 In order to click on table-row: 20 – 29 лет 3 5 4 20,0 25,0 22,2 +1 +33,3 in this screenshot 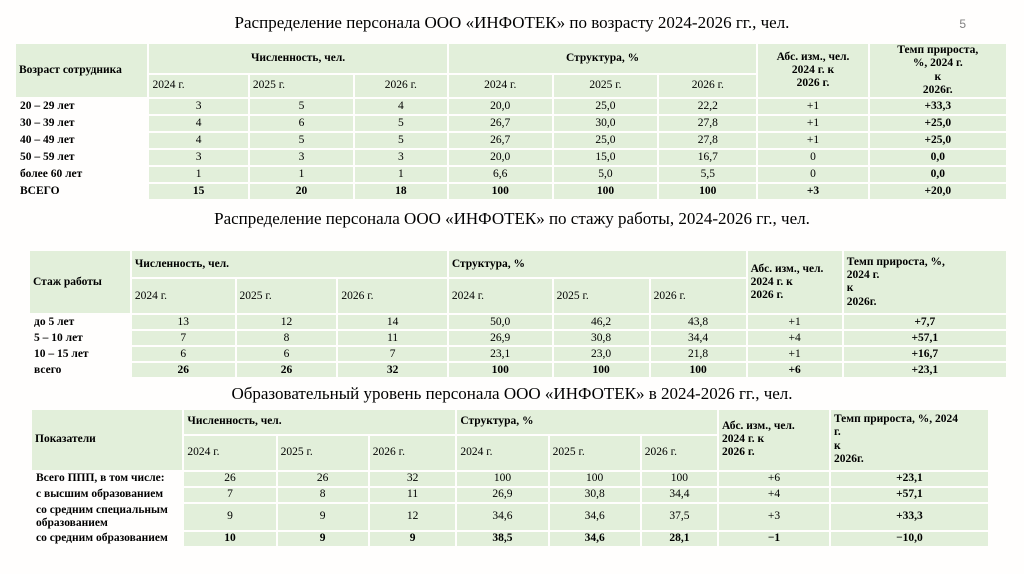, I will do `click(511, 107)`.